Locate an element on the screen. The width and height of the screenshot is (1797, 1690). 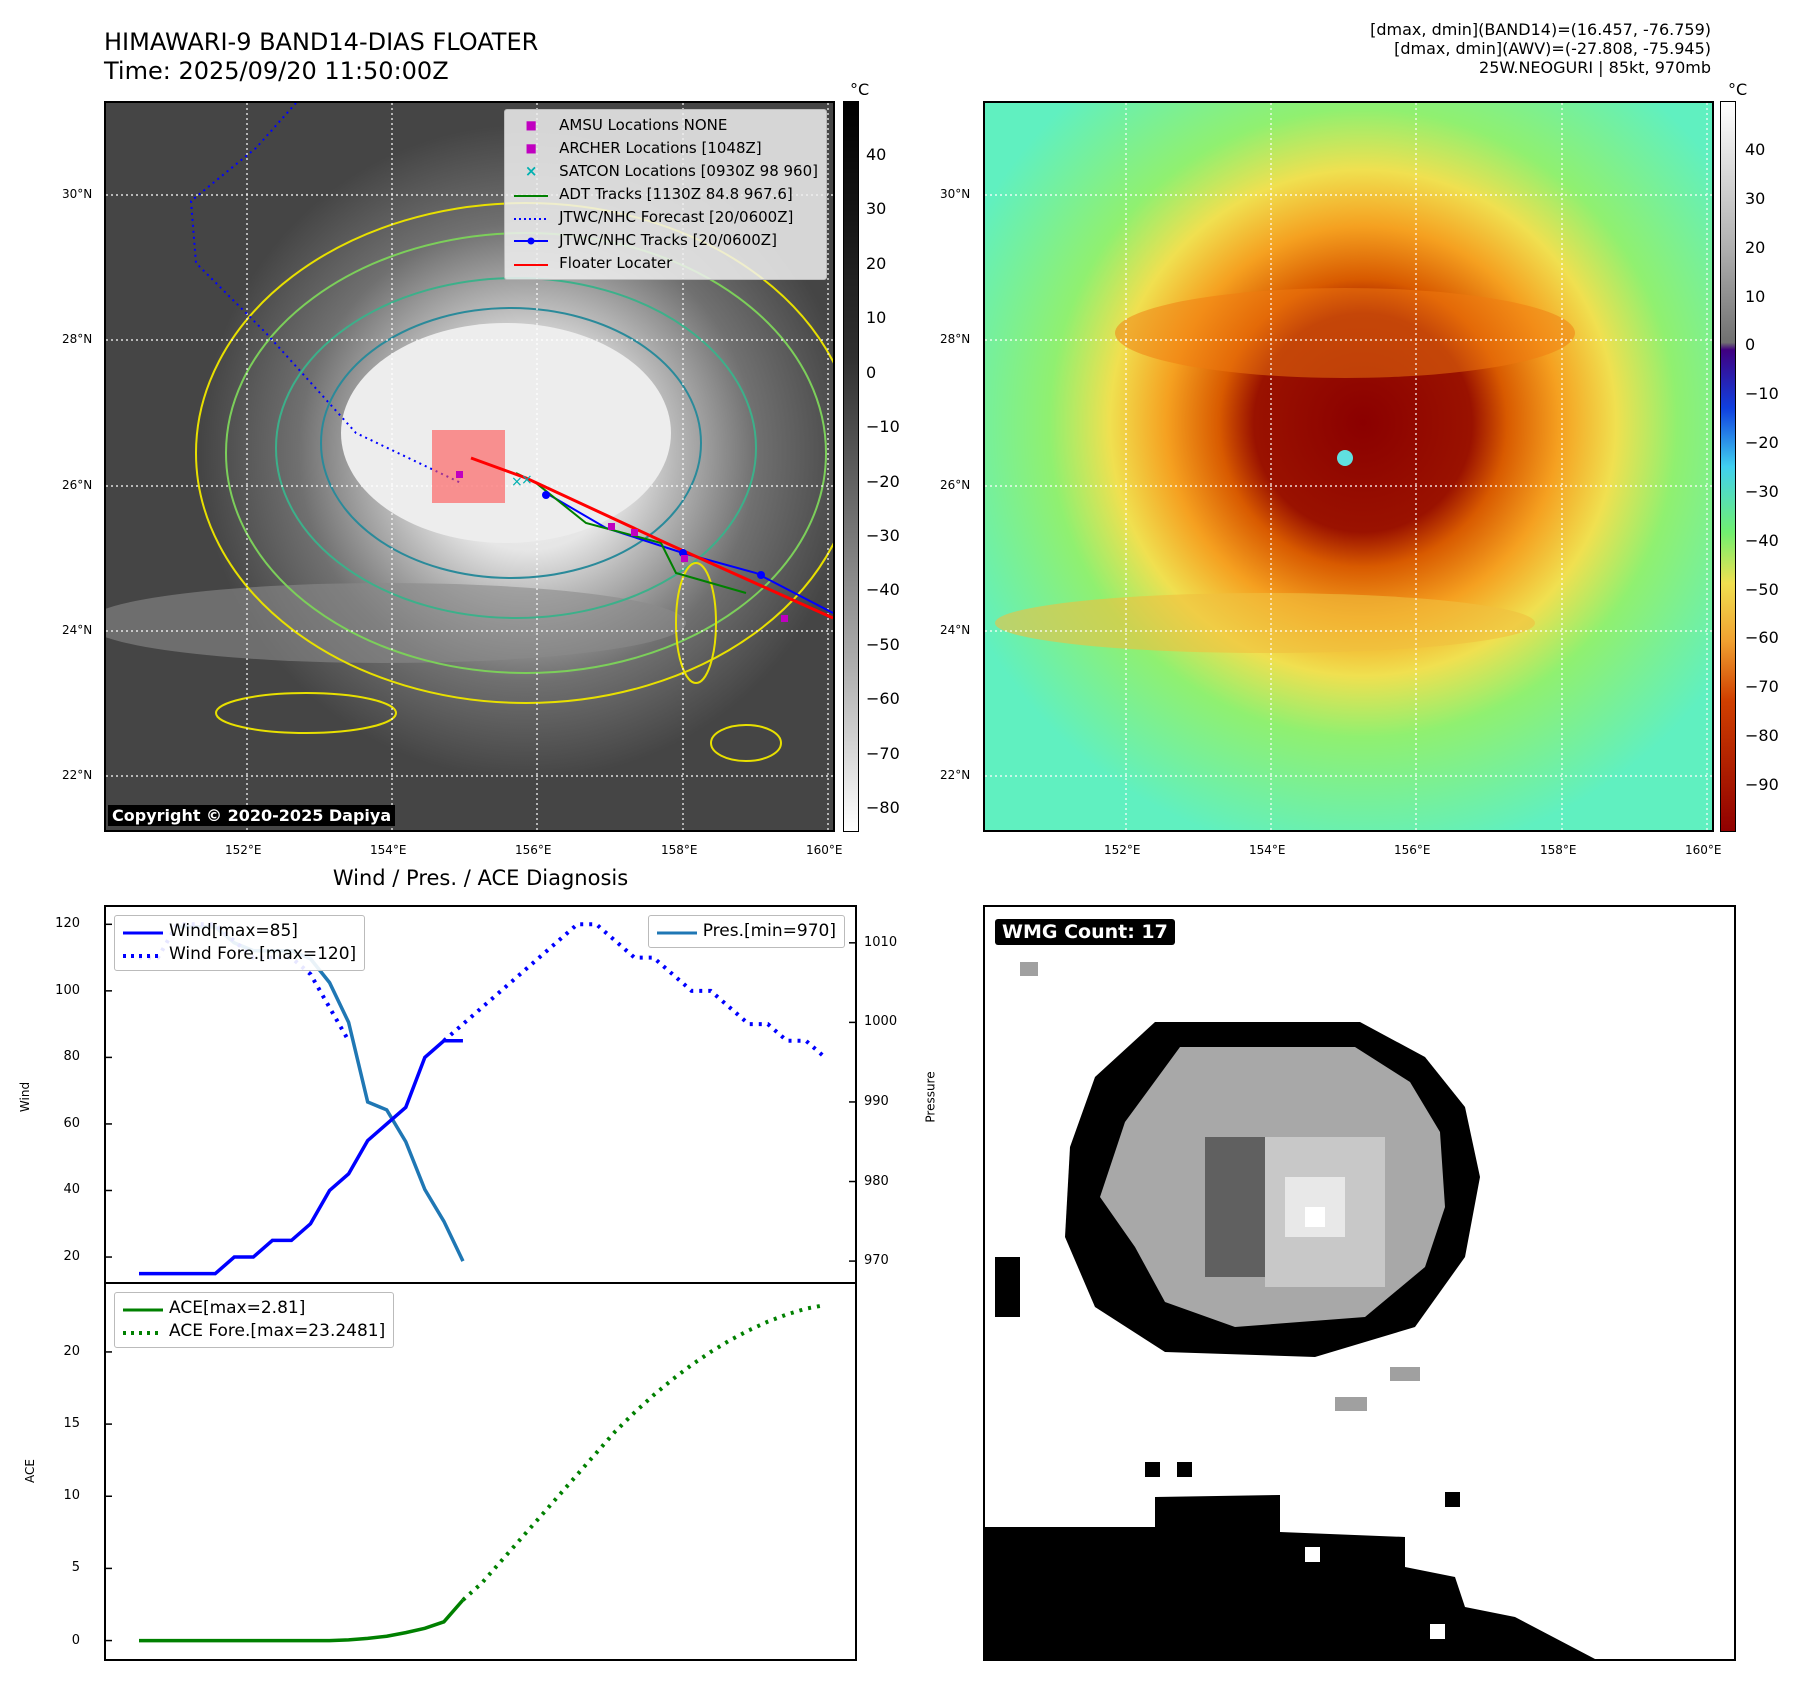
legend-floater: Floater Locater is located at coordinates (665, 263).